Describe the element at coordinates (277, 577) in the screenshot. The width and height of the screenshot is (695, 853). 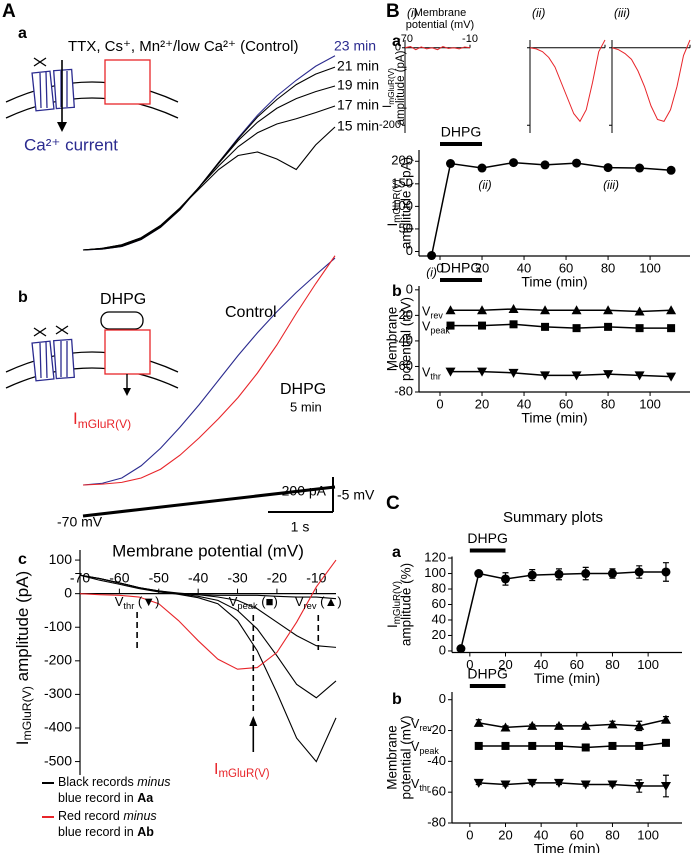
I see `x-tick-label: -20` at that location.